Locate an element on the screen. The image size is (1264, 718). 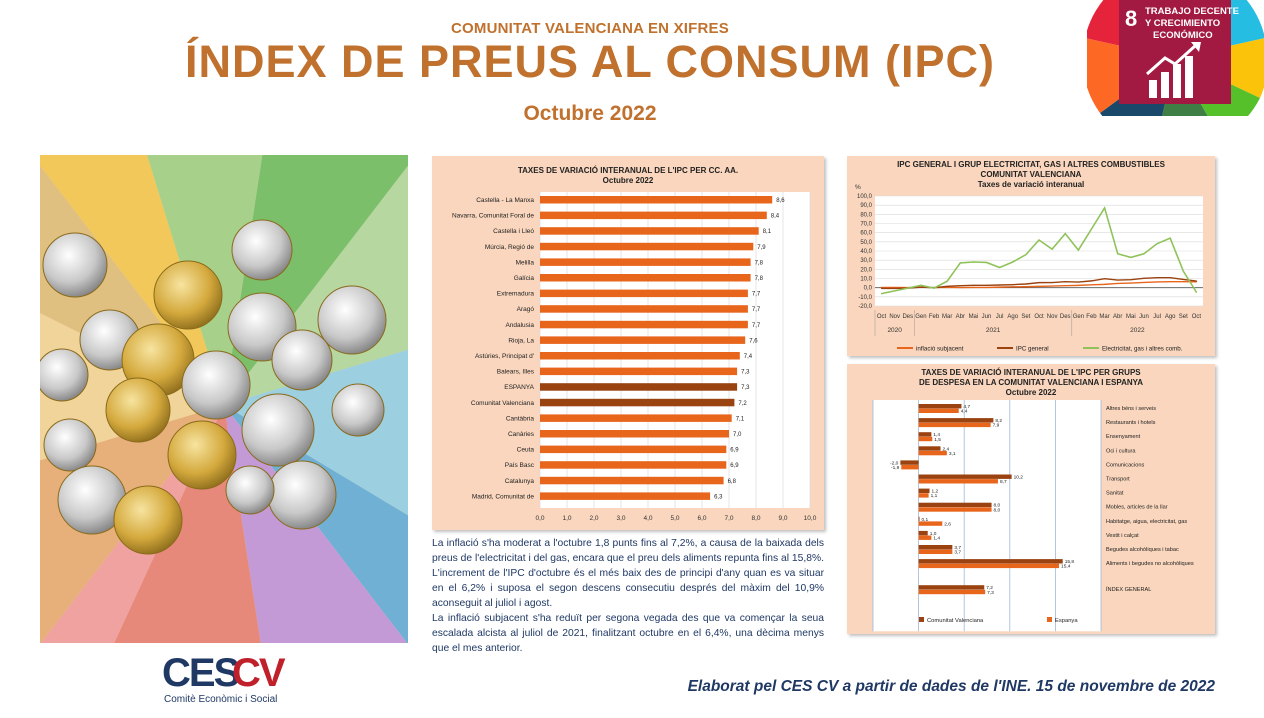
groups-value-label: 3,7 is located at coordinates (957, 553).